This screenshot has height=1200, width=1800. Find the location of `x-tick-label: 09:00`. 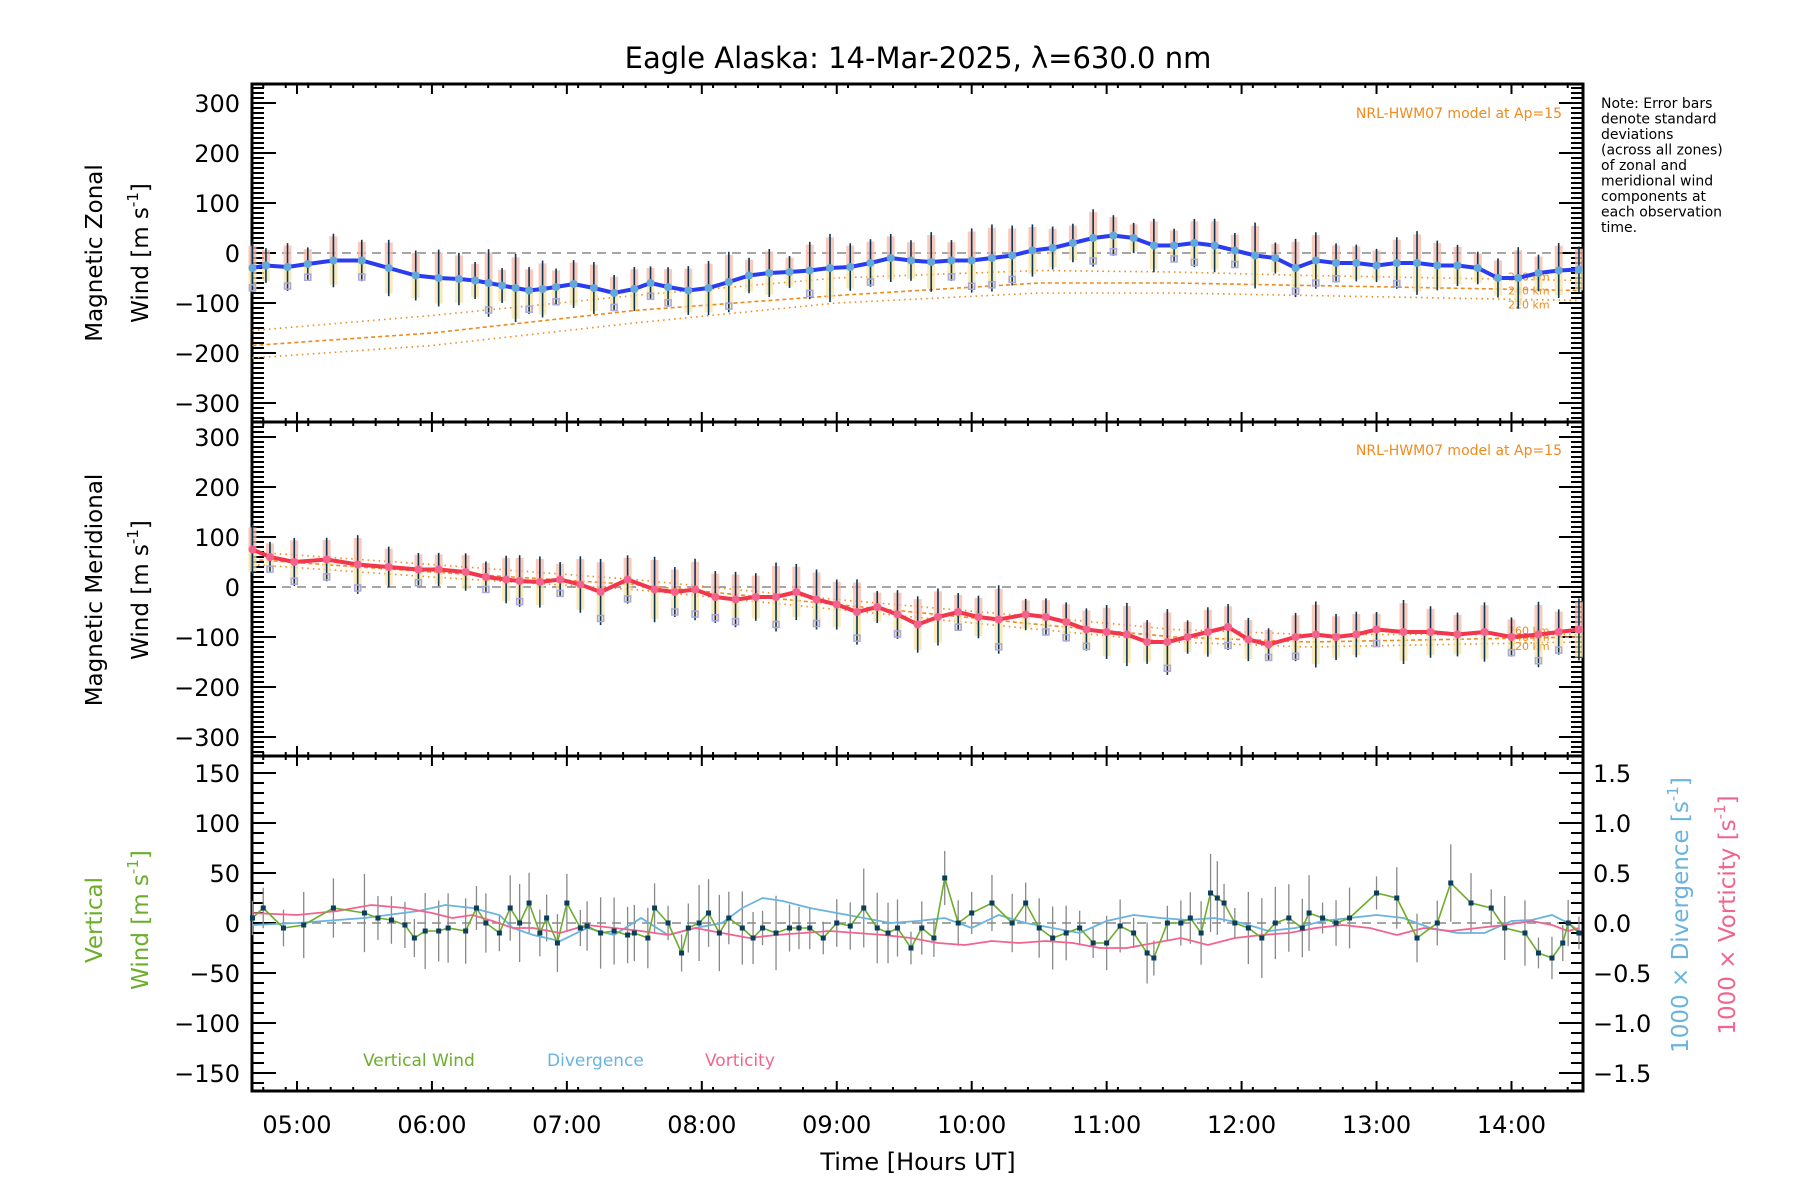

x-tick-label: 09:00 is located at coordinates (836, 1125).